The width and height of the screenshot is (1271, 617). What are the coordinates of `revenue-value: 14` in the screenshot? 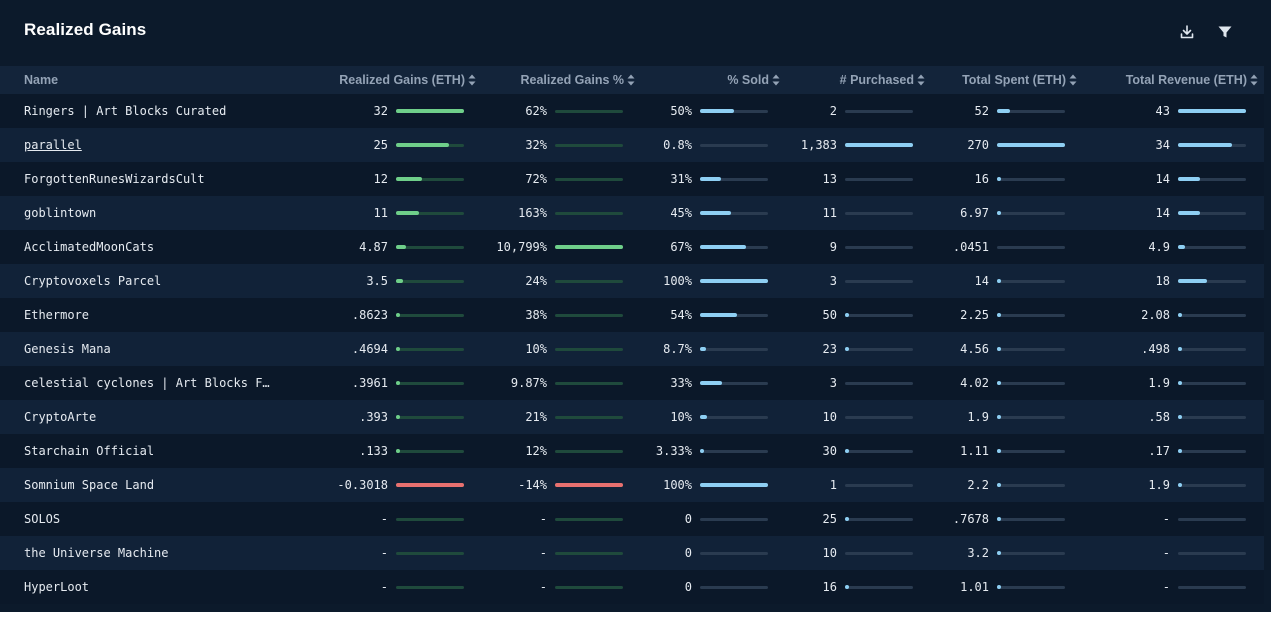 It's located at (1162, 179).